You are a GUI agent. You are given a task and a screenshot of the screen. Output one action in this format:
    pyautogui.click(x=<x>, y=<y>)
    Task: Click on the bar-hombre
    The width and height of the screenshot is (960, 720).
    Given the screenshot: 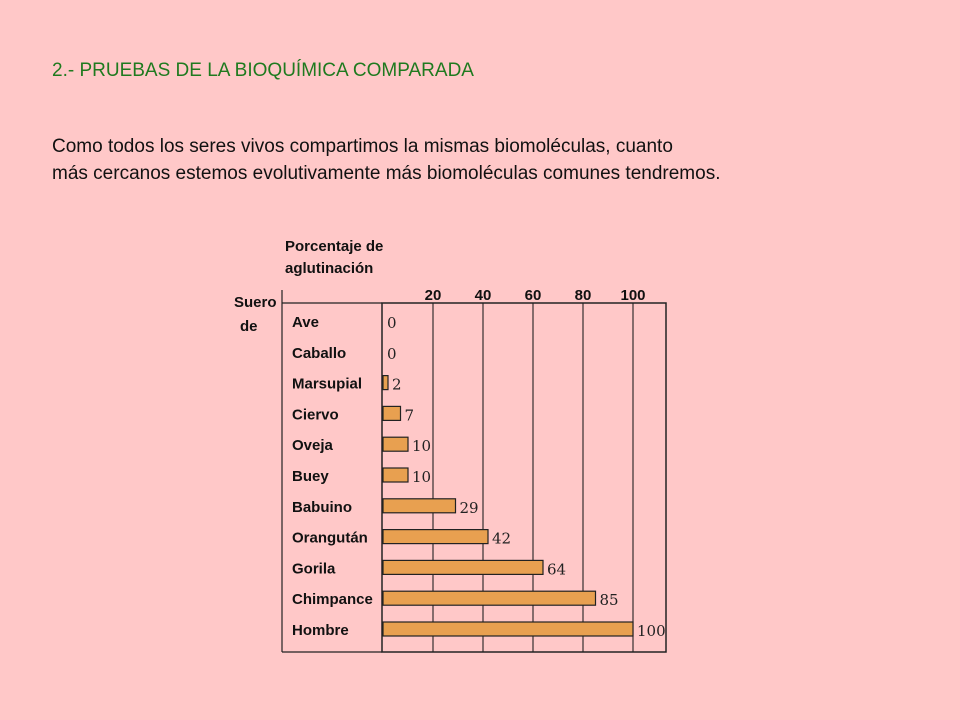 What is the action you would take?
    pyautogui.click(x=508, y=629)
    